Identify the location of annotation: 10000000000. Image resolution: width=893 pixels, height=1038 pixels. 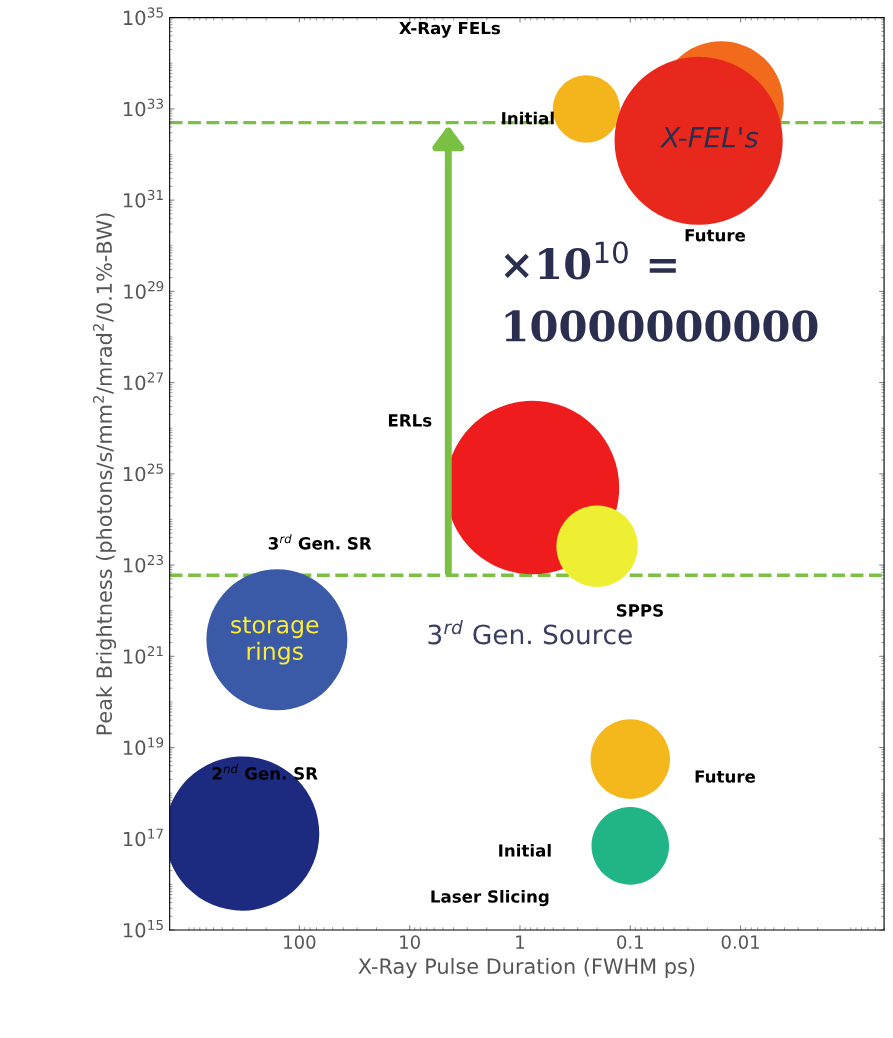
(661, 326).